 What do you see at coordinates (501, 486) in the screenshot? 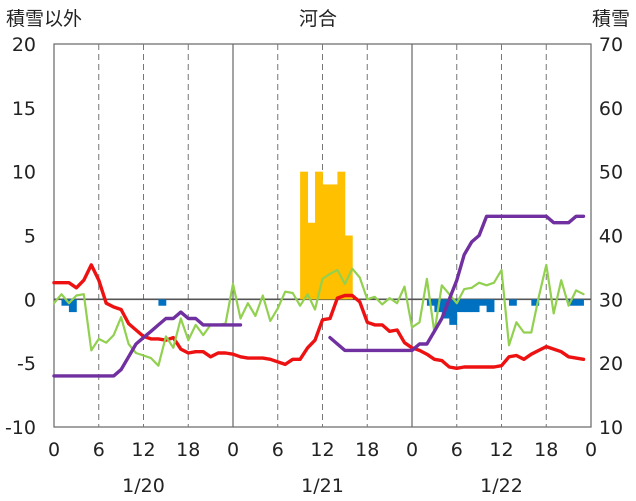
I see `date-label: 1/22` at bounding box center [501, 486].